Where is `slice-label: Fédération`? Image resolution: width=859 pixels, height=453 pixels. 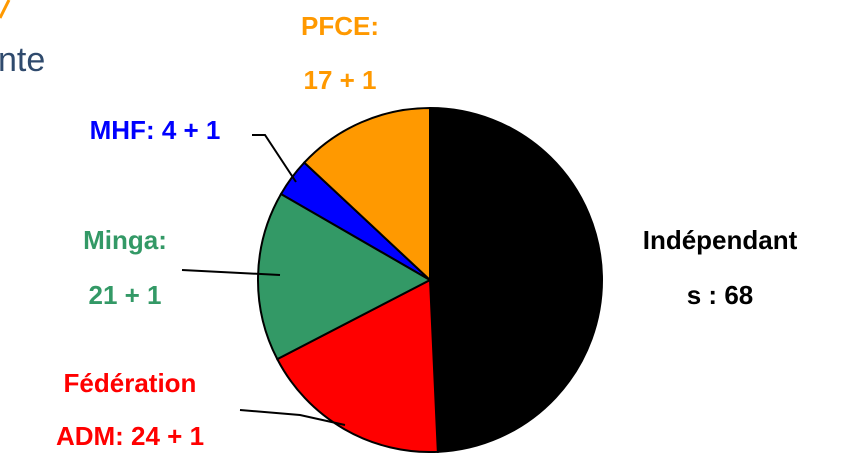 slice-label: Fédération is located at coordinates (130, 383).